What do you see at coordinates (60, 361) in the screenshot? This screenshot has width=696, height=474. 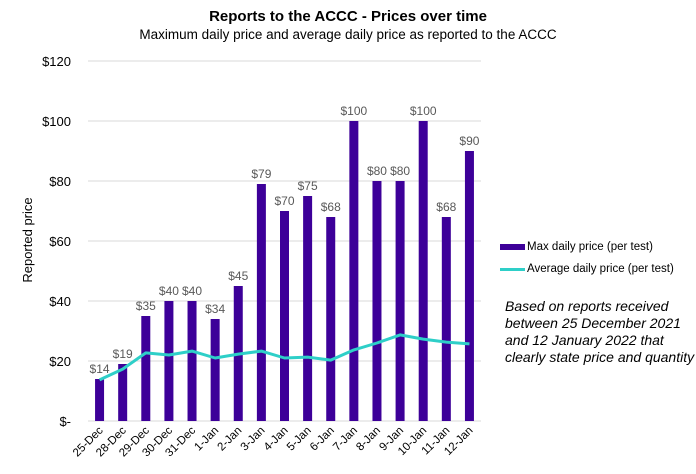 I see `y-tick-label: $20` at bounding box center [60, 361].